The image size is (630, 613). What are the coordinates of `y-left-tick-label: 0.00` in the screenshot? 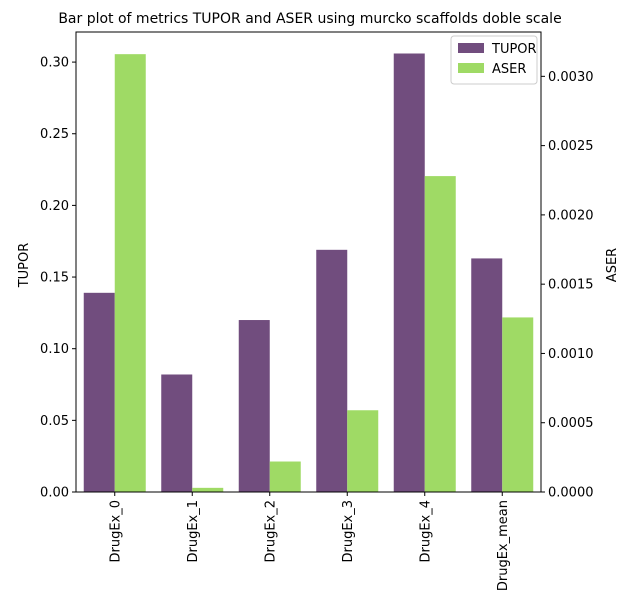 It's located at (54, 493).